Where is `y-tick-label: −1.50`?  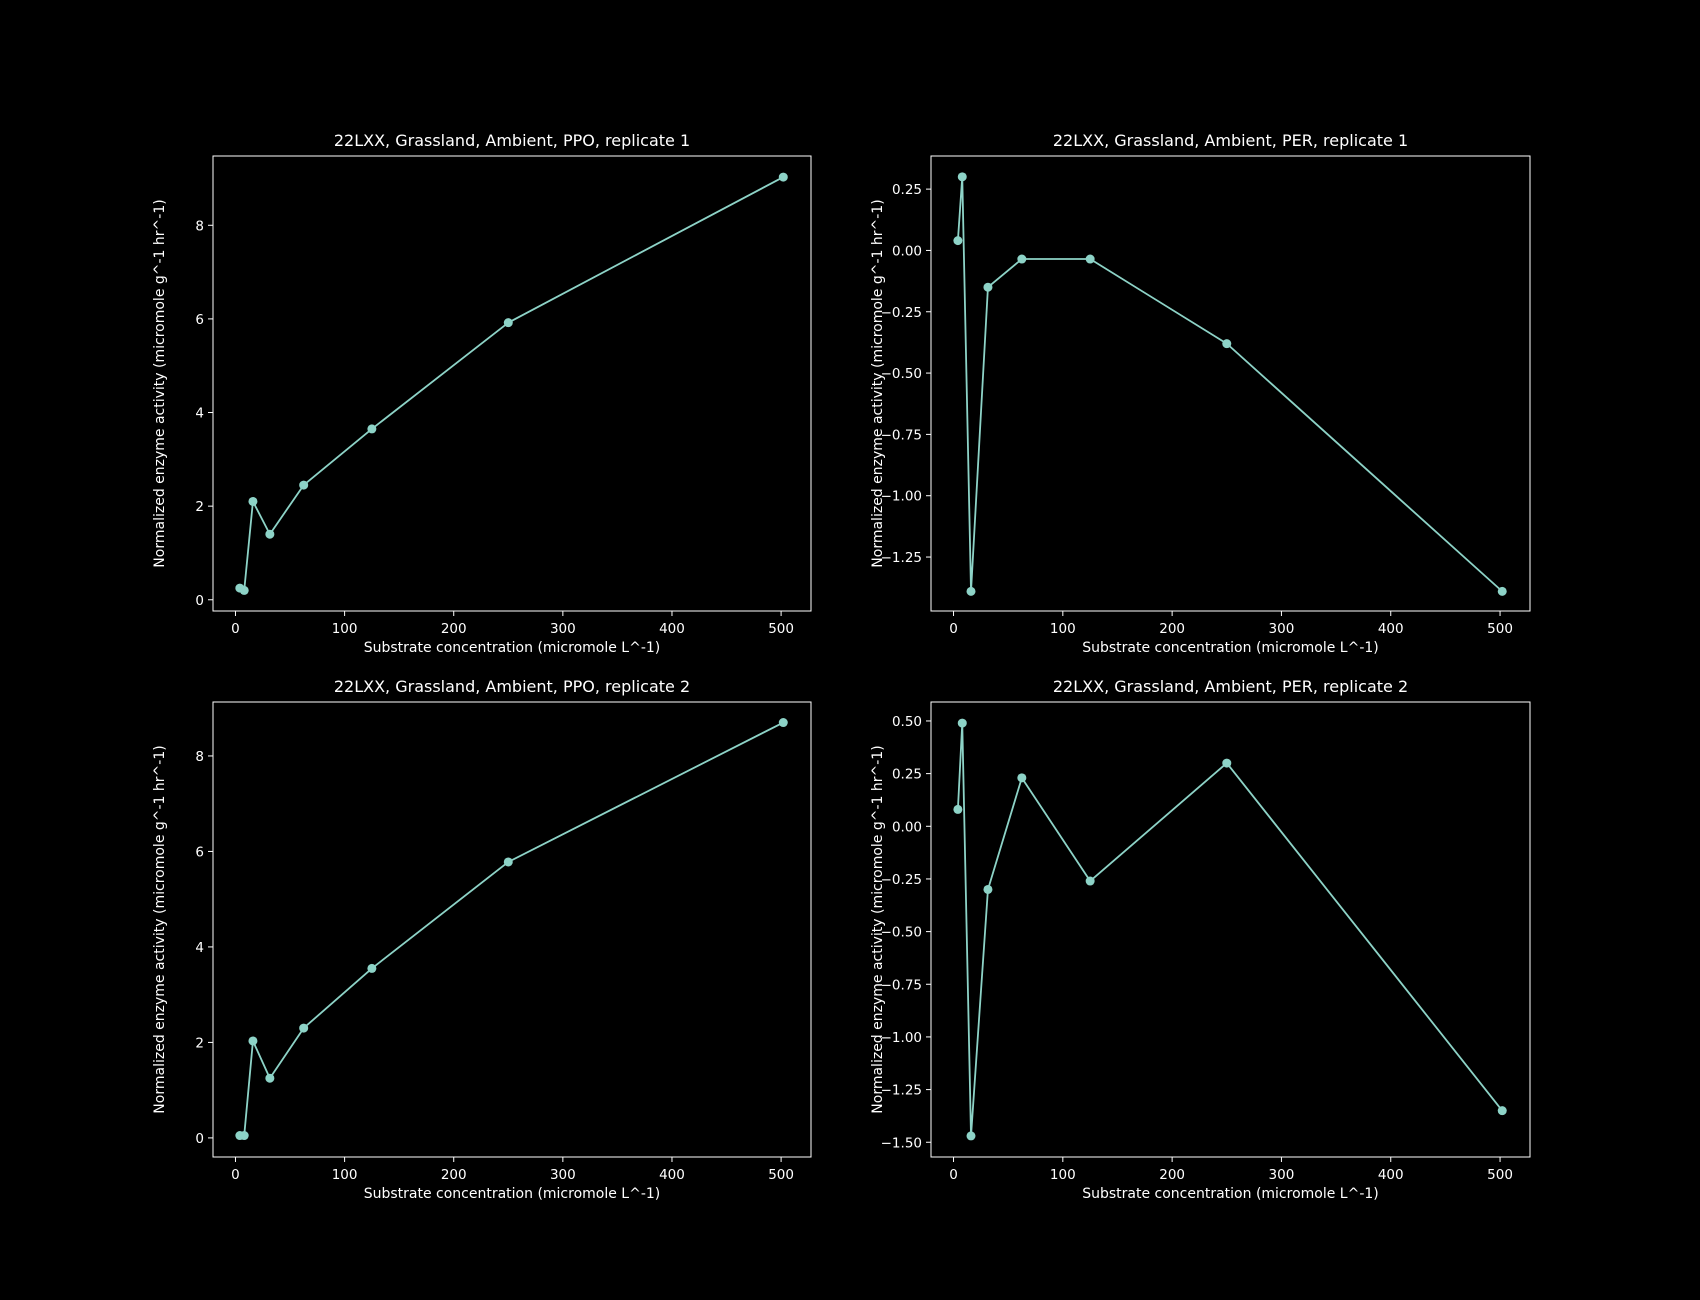 y-tick-label: −1.50 is located at coordinates (901, 1143).